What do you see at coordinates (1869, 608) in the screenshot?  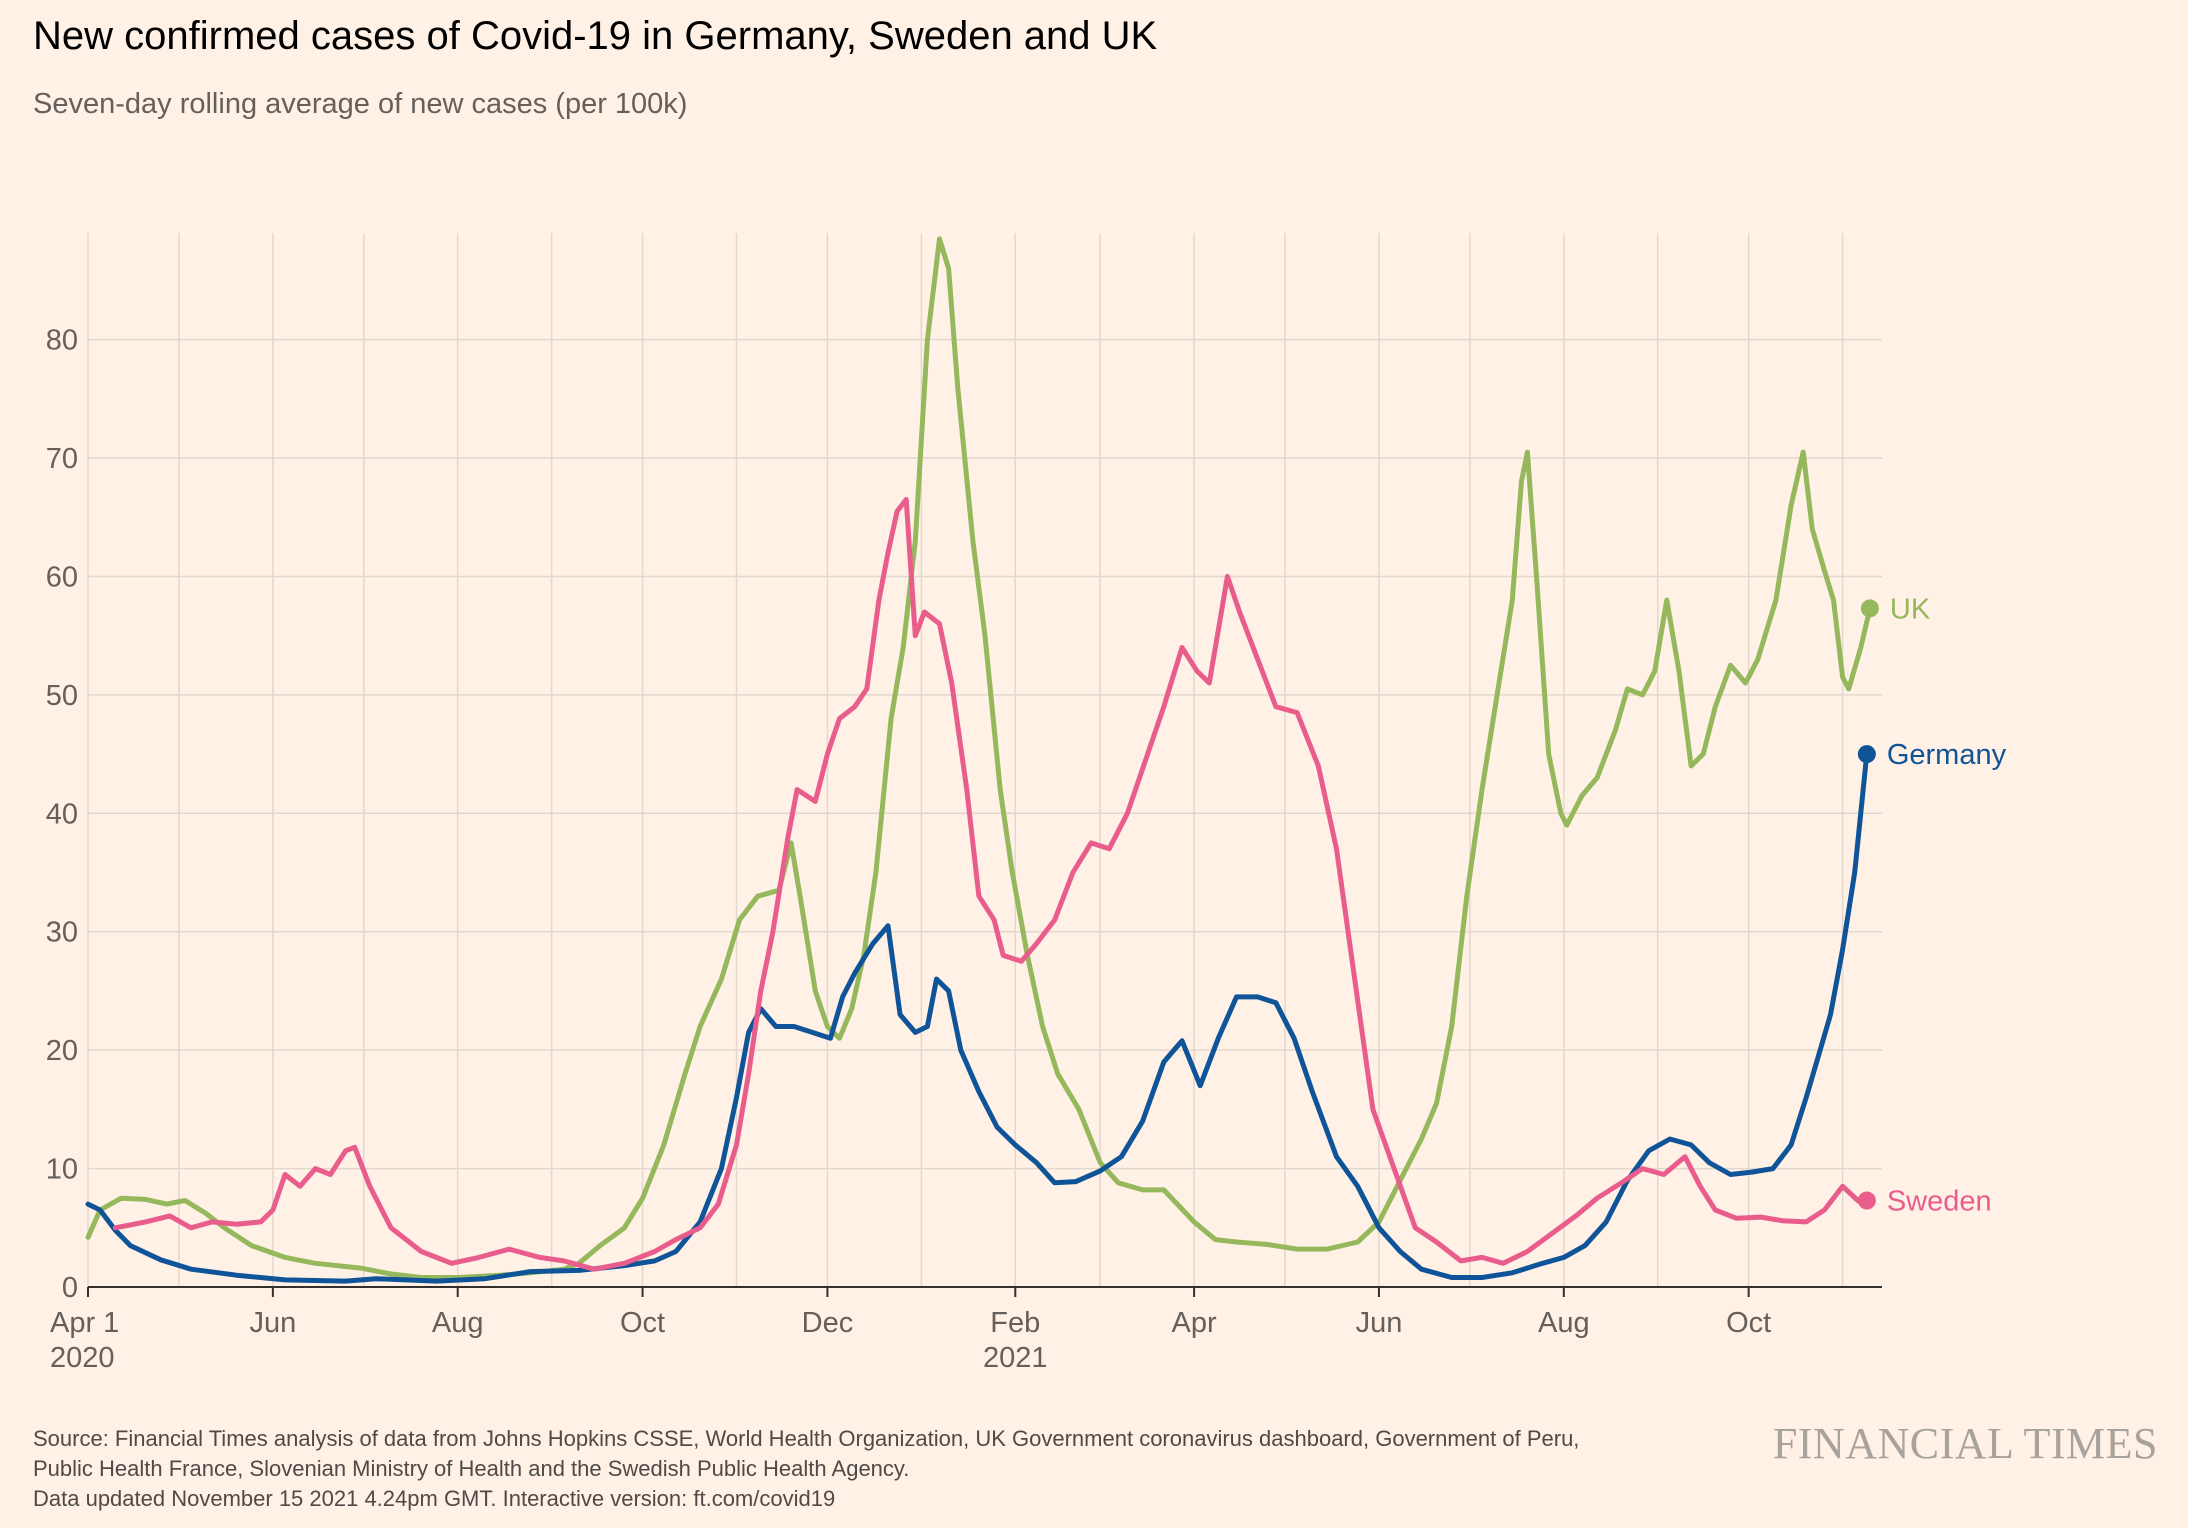 I see `series-end-marker-uk` at bounding box center [1869, 608].